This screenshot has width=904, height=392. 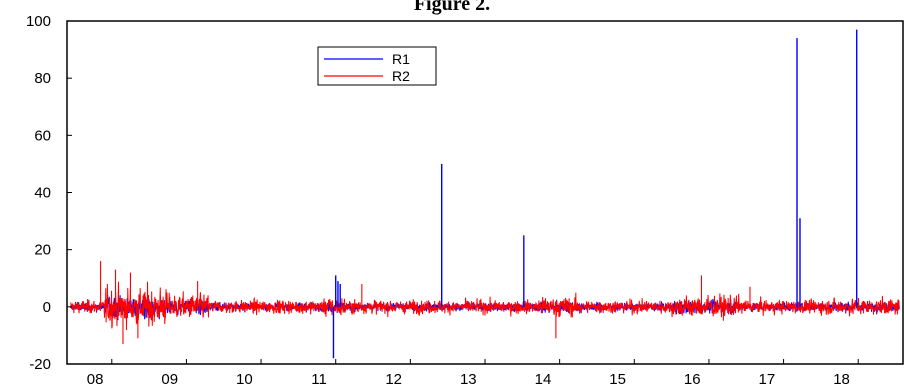 I want to click on legend-box, so click(x=377, y=66).